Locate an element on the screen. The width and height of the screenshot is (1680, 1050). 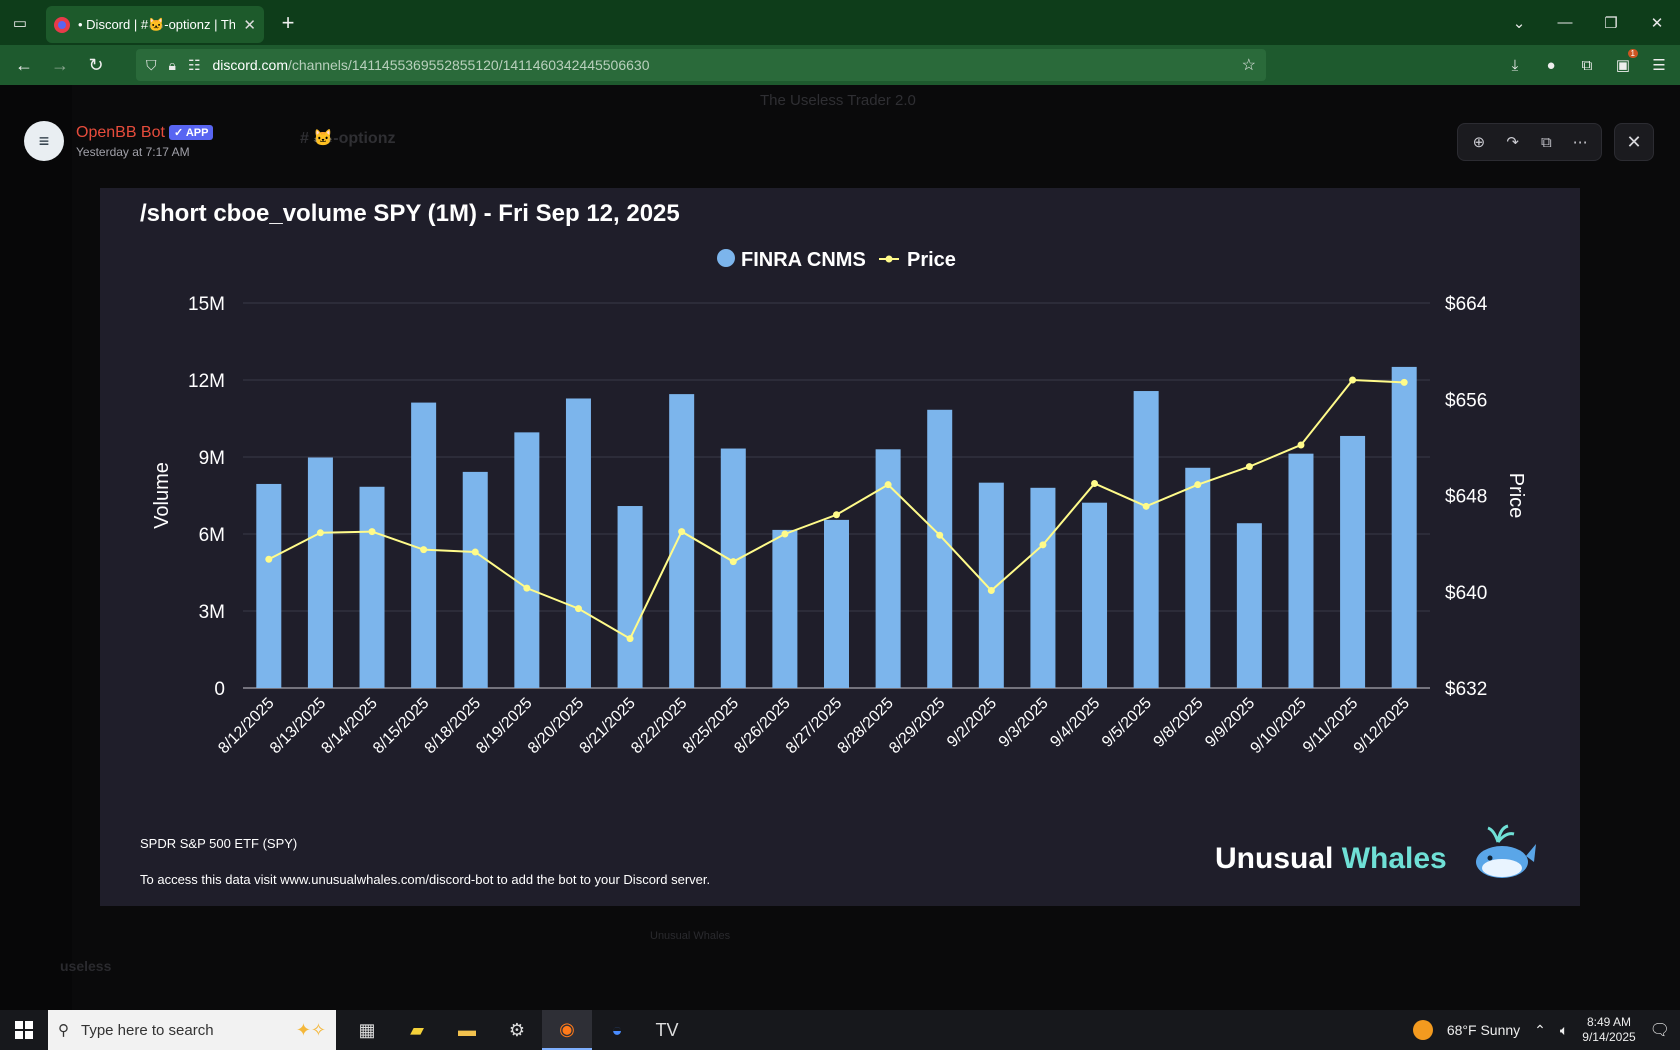
calculator-app-icon: ▦ is located at coordinates (367, 1029).